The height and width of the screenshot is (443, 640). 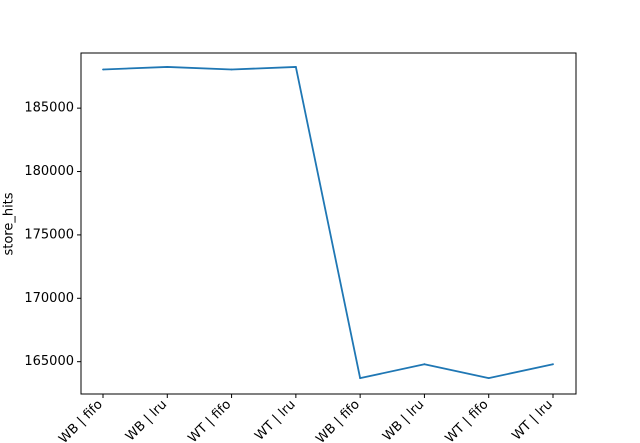 I want to click on y-axis: 165000 170000 175000 180000 185000, so click(x=52, y=235).